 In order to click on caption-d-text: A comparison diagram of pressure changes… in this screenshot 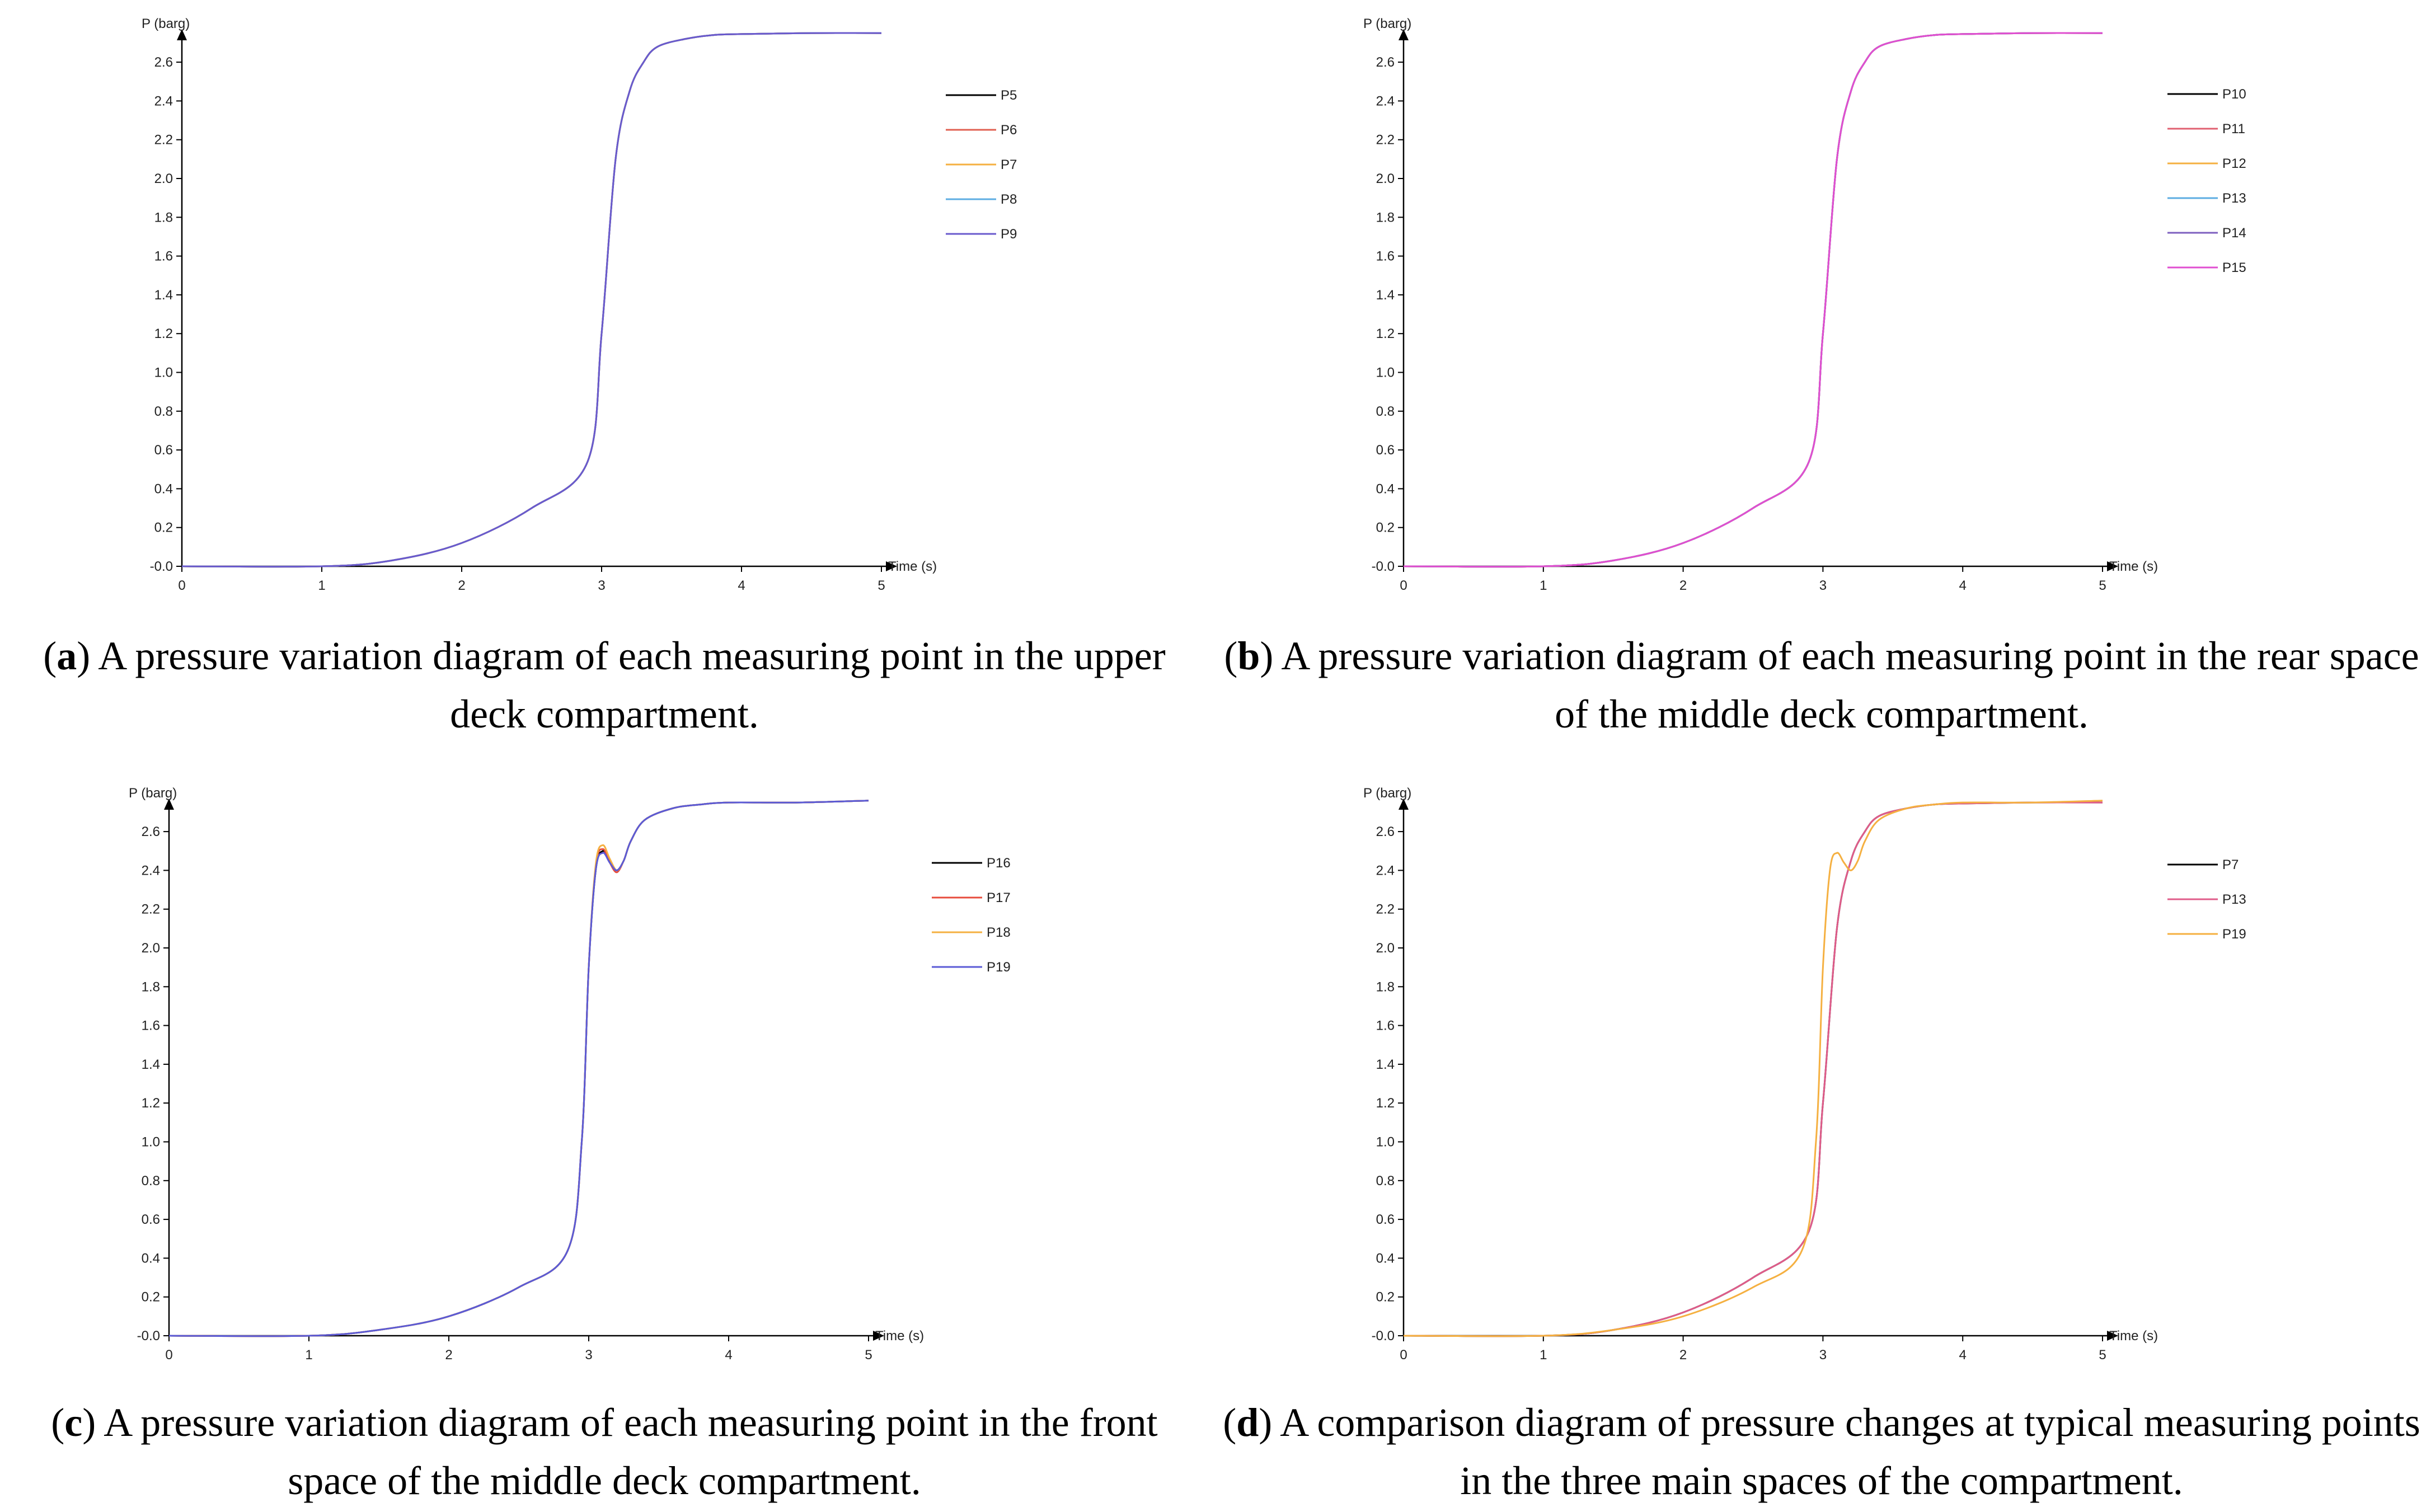, I will do `click(1846, 1451)`.